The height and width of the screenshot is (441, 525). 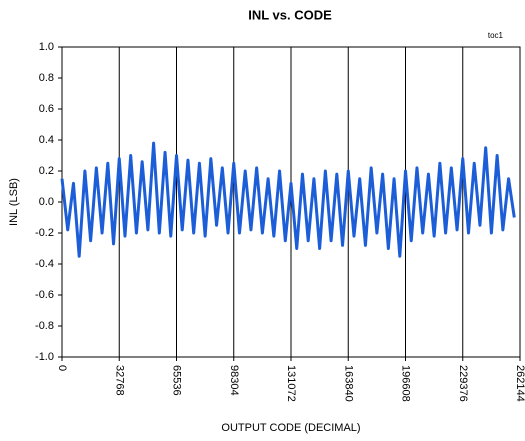 What do you see at coordinates (44, 326) in the screenshot?
I see `y-tick-label: -0.8` at bounding box center [44, 326].